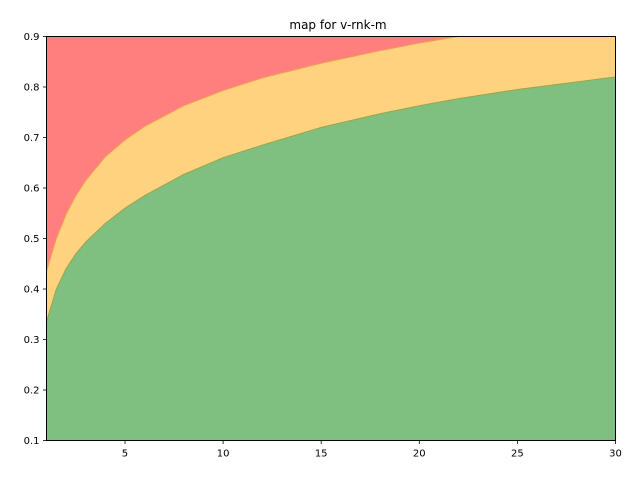 The width and height of the screenshot is (640, 480). I want to click on x-tick-label: 30, so click(615, 454).